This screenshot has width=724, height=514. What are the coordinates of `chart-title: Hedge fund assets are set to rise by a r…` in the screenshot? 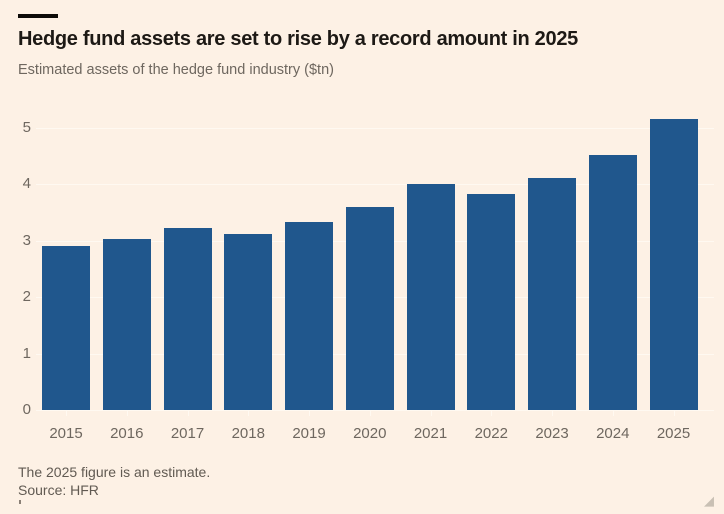 It's located at (298, 39).